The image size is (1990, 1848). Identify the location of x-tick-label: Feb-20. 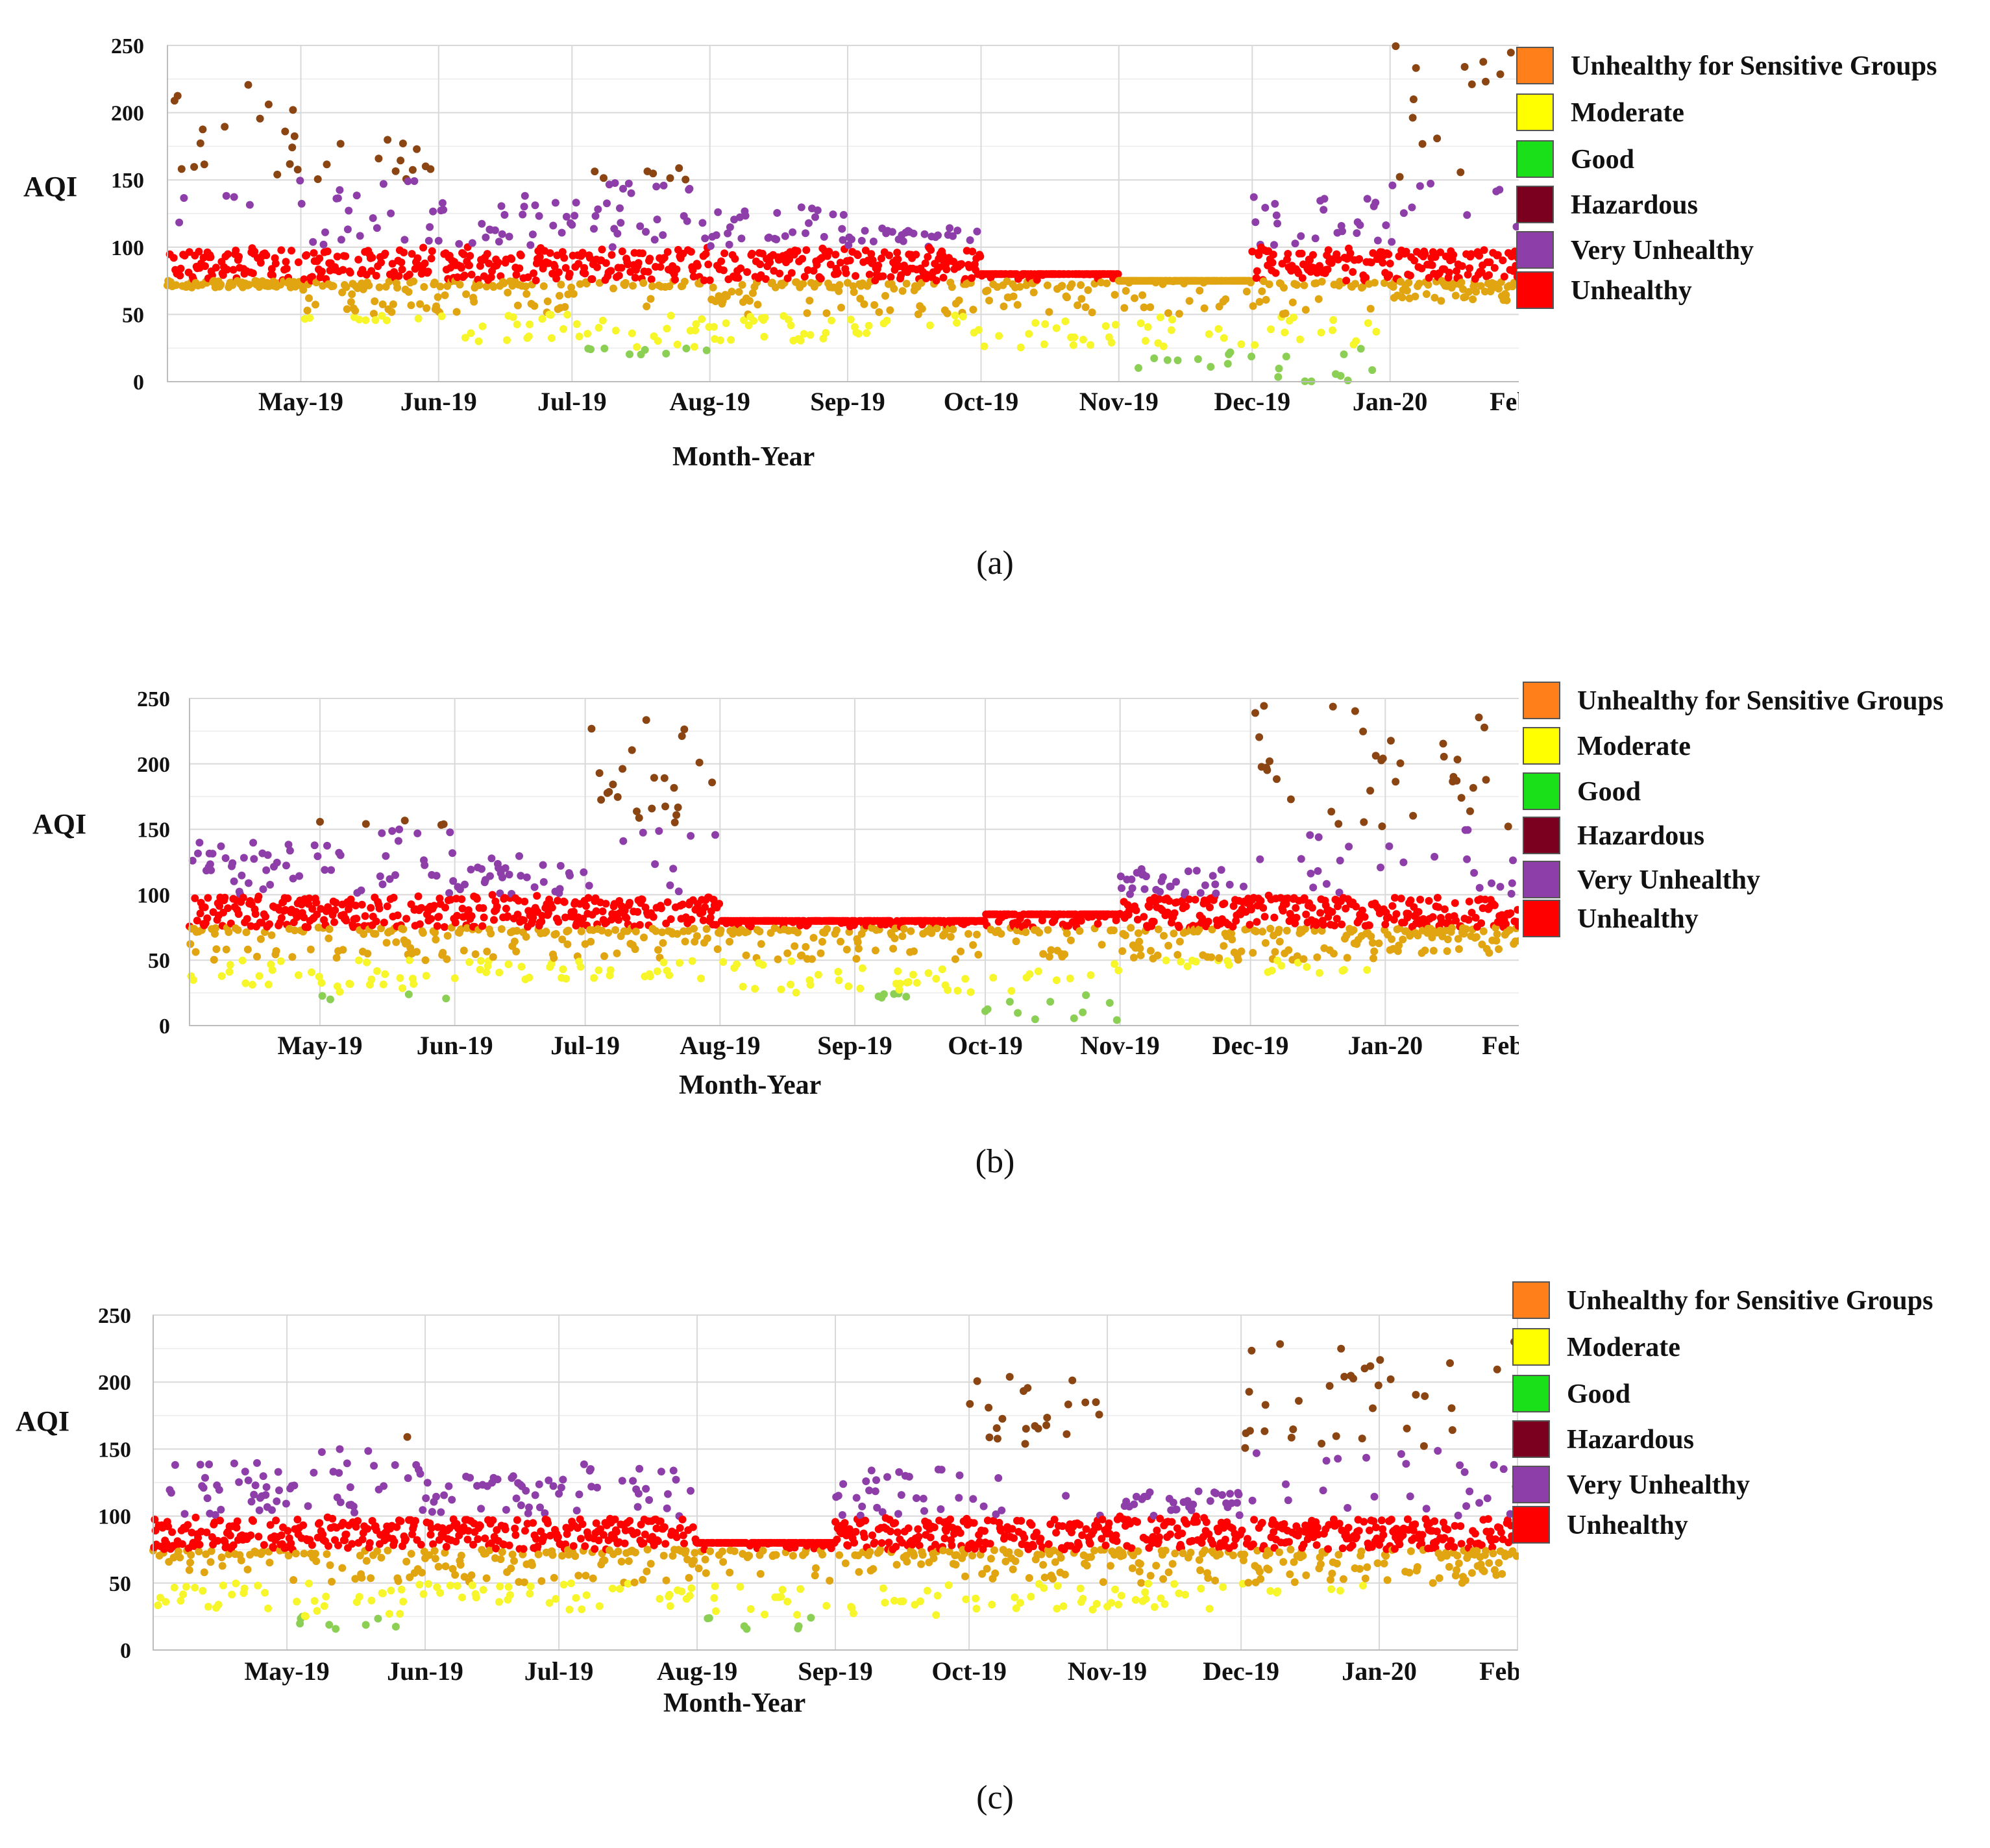
(1500, 1045).